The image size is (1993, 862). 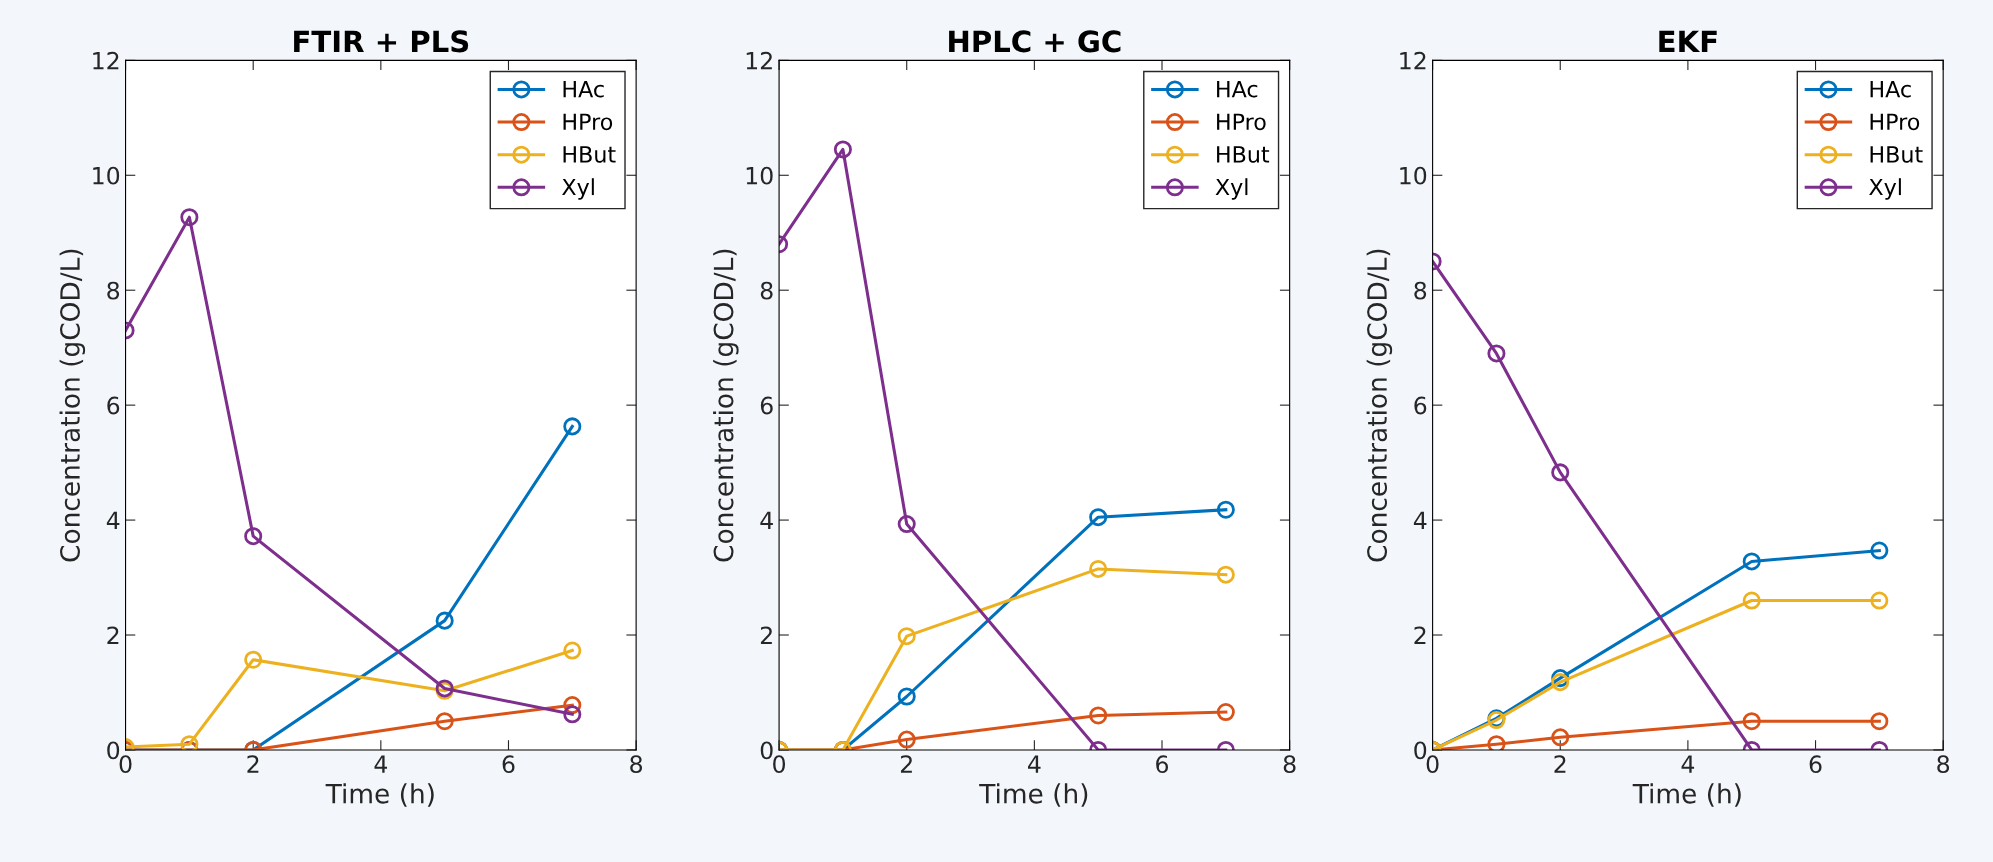 I want to click on chart-title: EKF, so click(x=1688, y=41).